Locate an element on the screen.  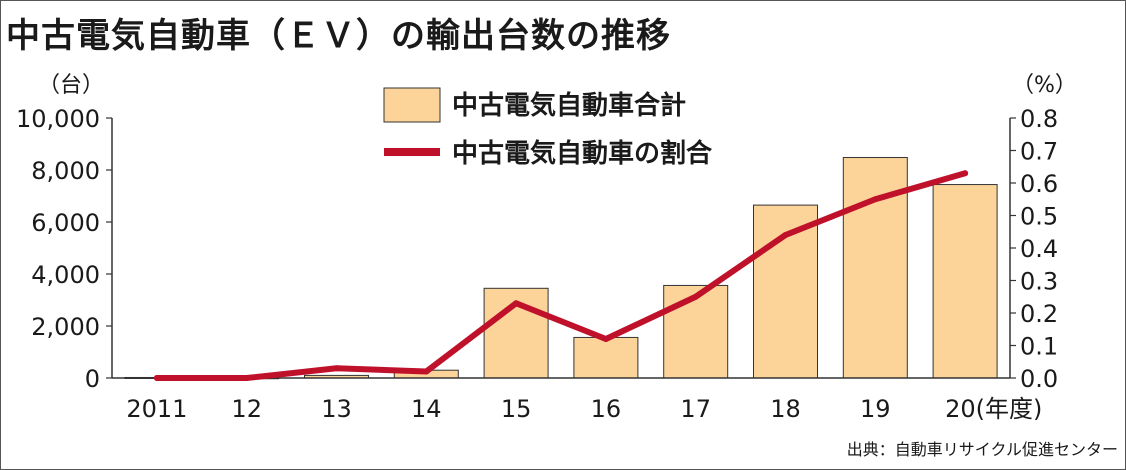
left-axis-unit: （台） is located at coordinates (71, 85).